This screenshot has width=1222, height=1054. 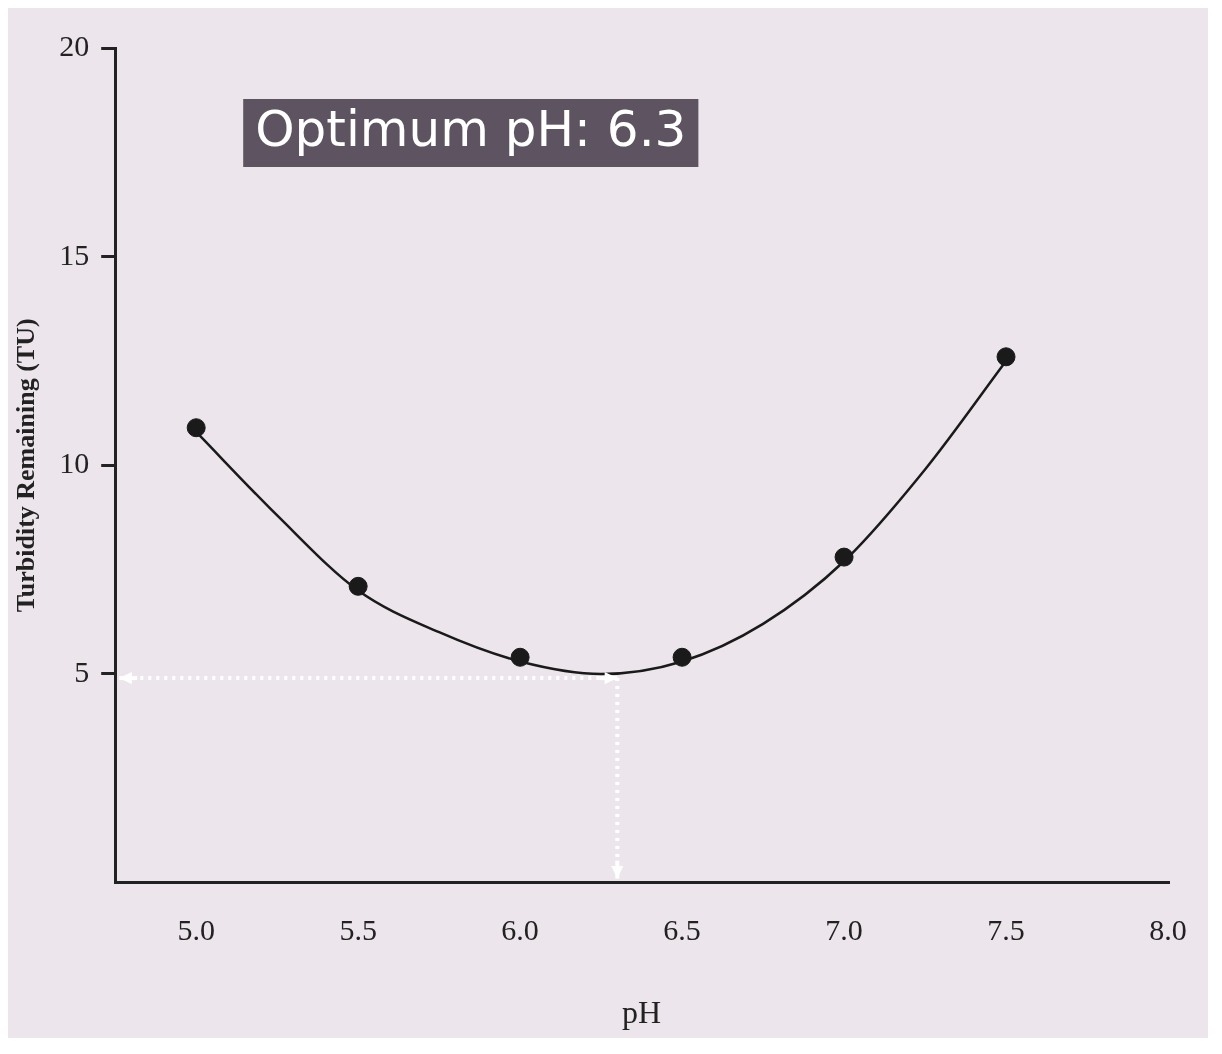 I want to click on y-tick-label: 20, so click(x=74, y=45).